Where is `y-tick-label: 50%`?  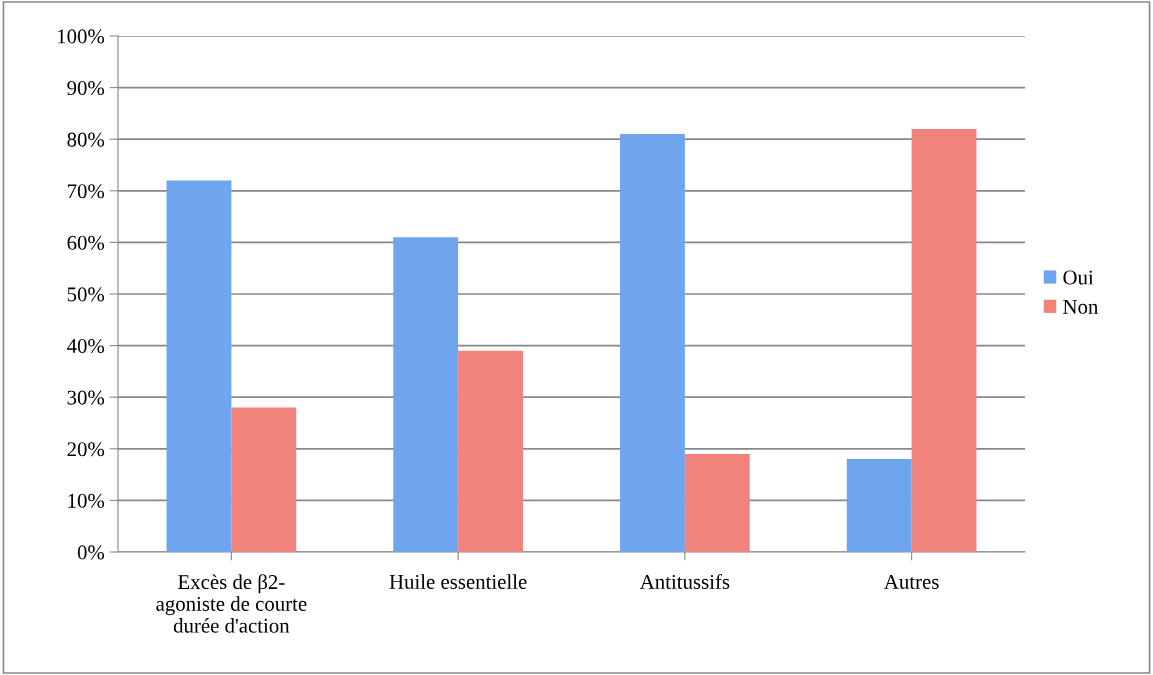
y-tick-label: 50% is located at coordinates (86, 294).